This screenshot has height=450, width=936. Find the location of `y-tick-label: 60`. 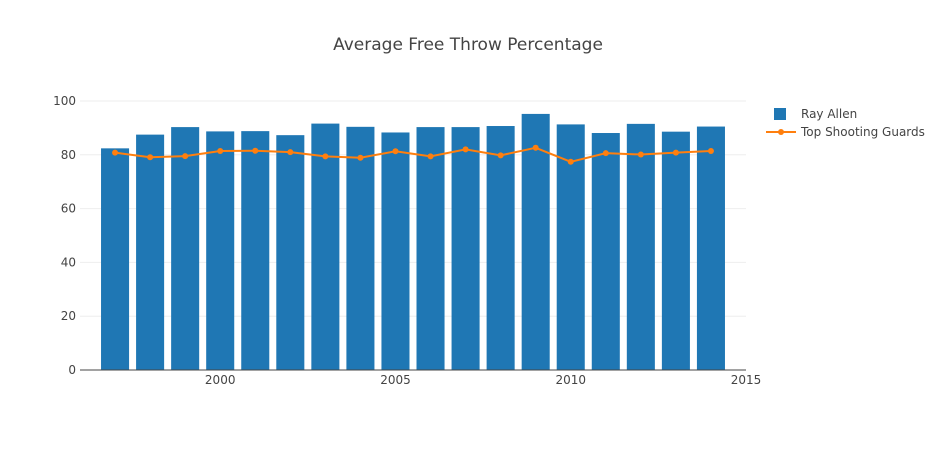

y-tick-label: 60 is located at coordinates (68, 209).